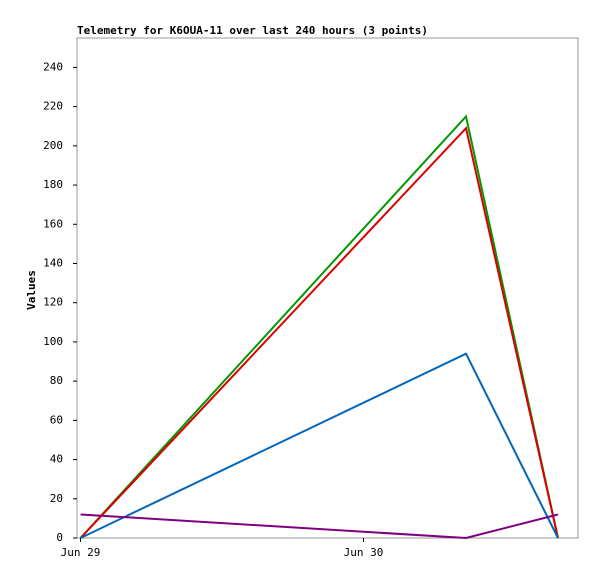 This screenshot has width=597, height=579. Describe the element at coordinates (56, 459) in the screenshot. I see `y-tick-label: 40` at that location.